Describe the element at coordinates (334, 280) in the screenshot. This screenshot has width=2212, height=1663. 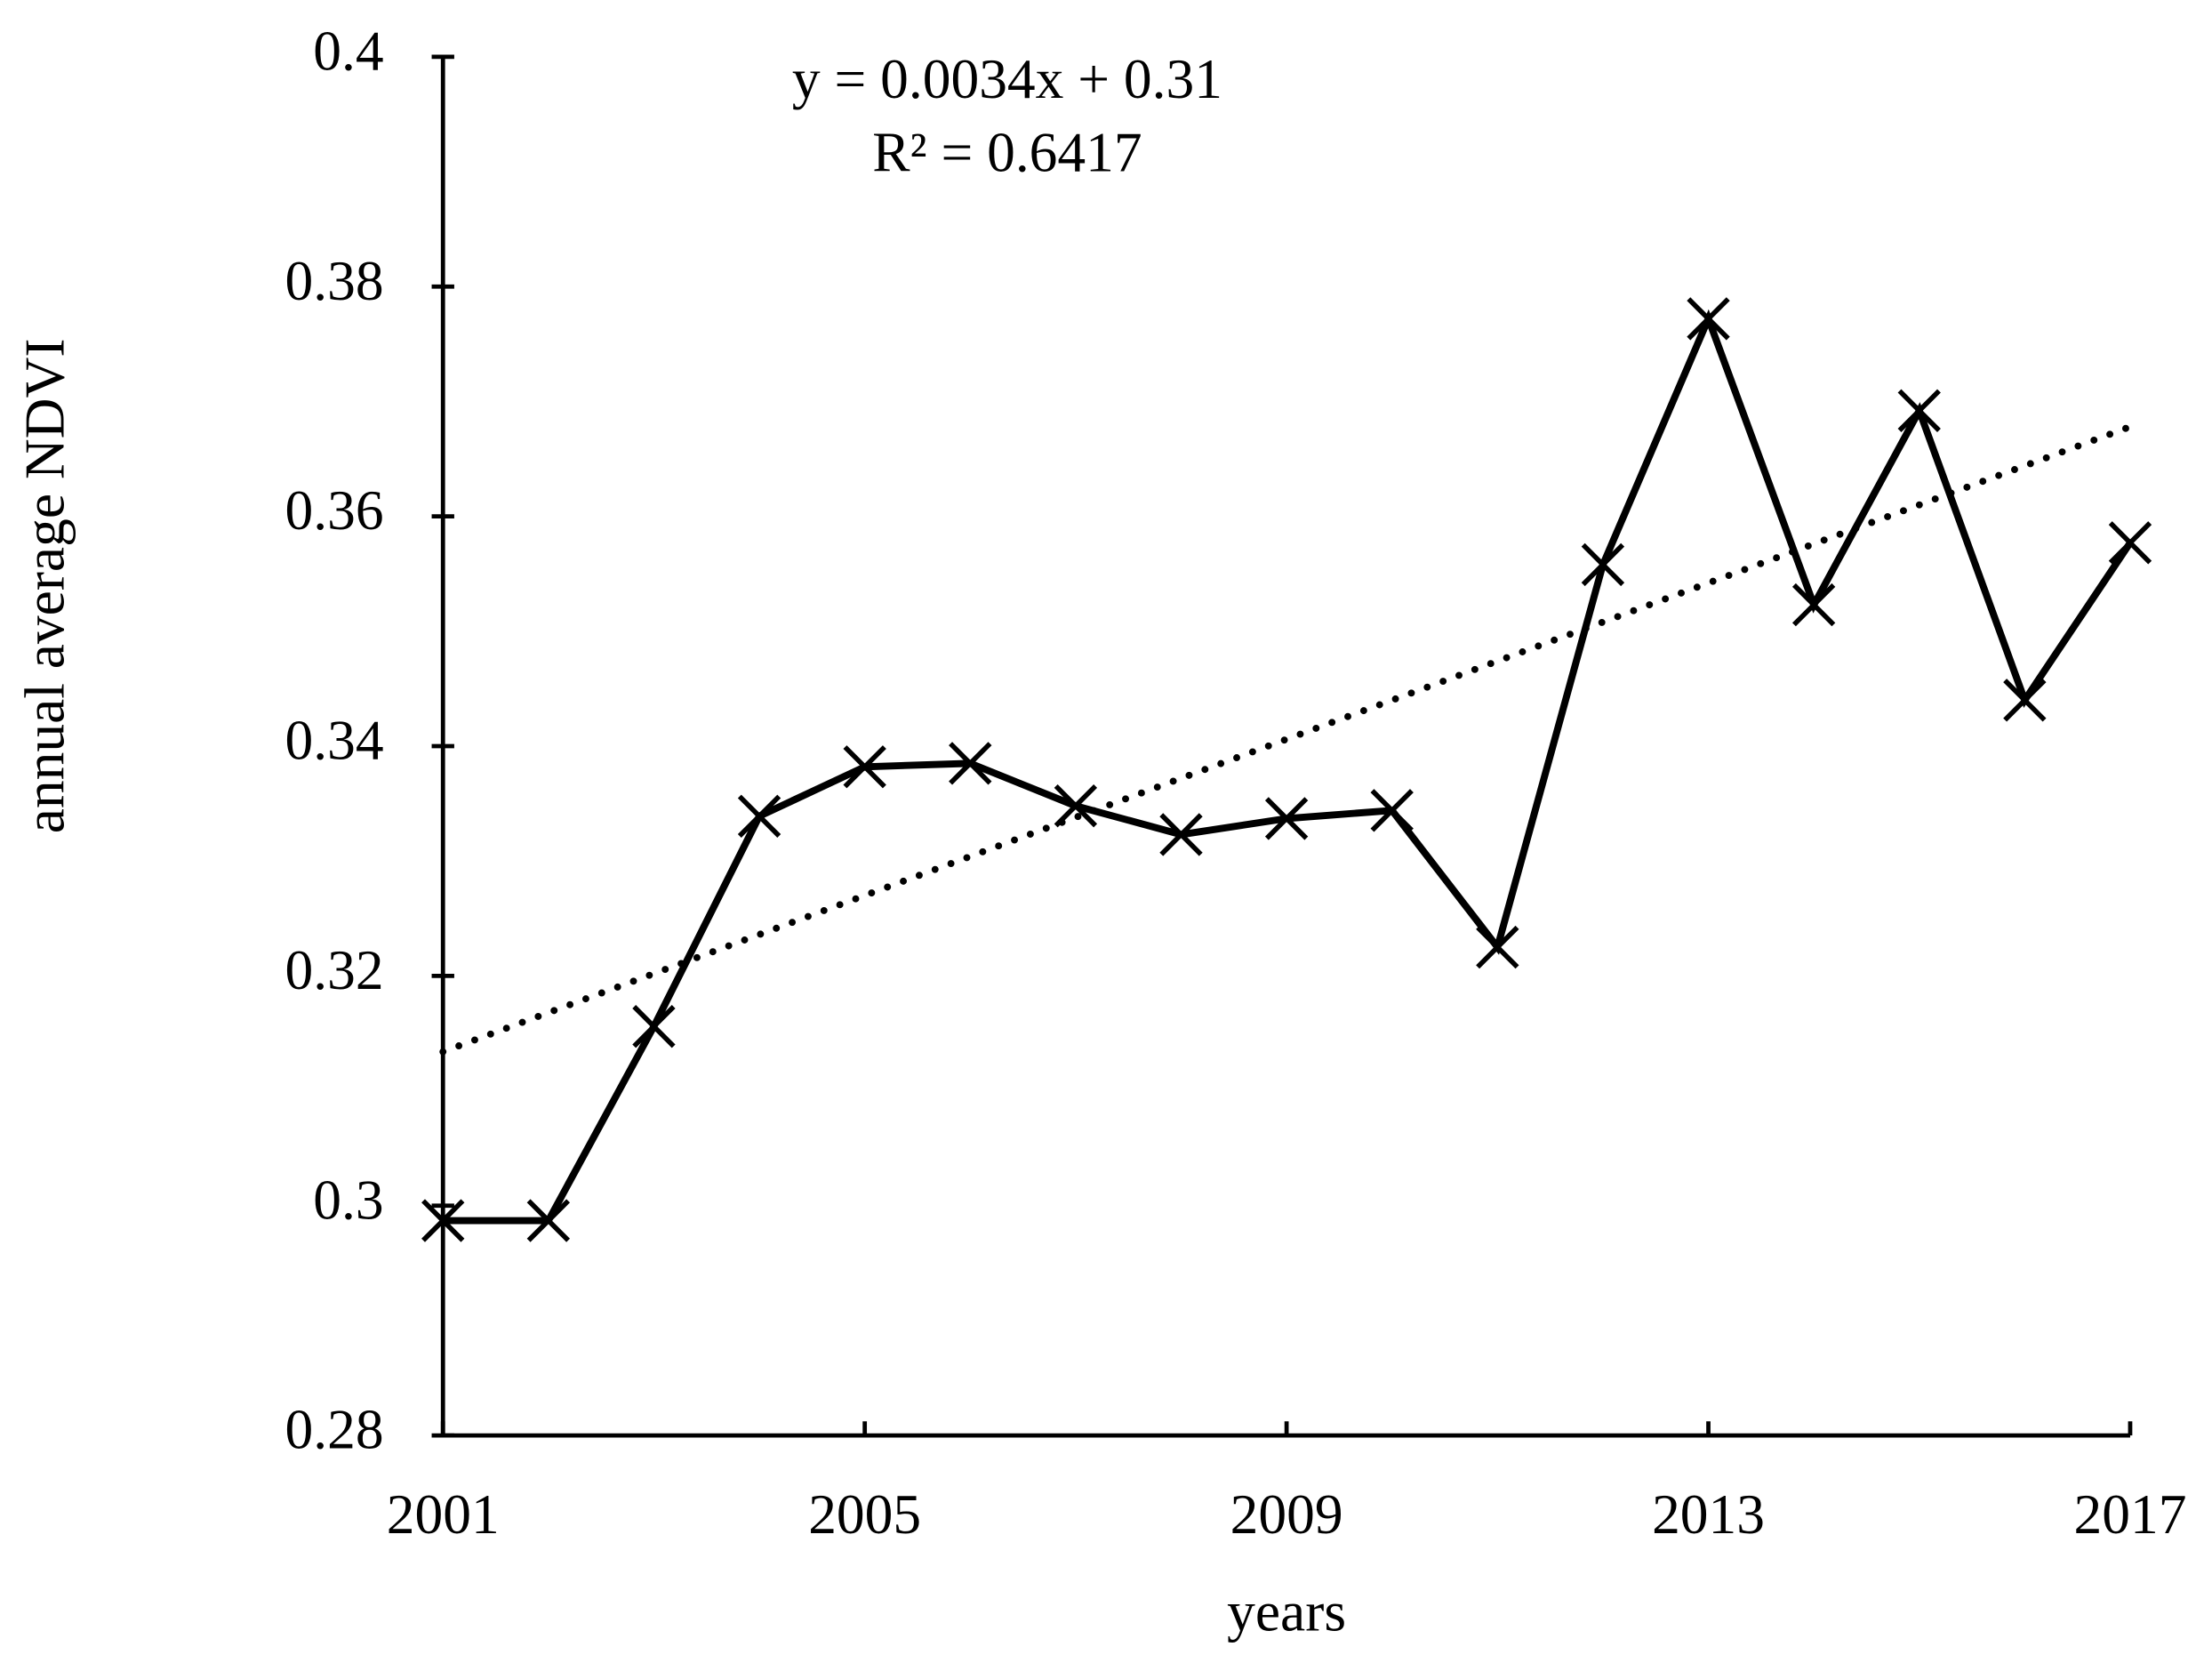
I see `y-tick-label: 0.38` at that location.